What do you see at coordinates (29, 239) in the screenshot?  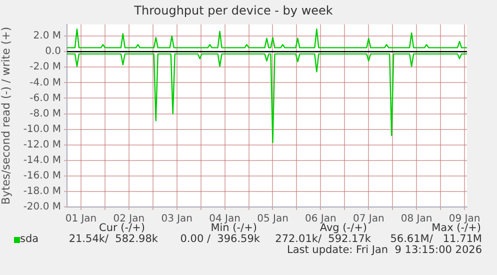 I see `legend-label: sda` at bounding box center [29, 239].